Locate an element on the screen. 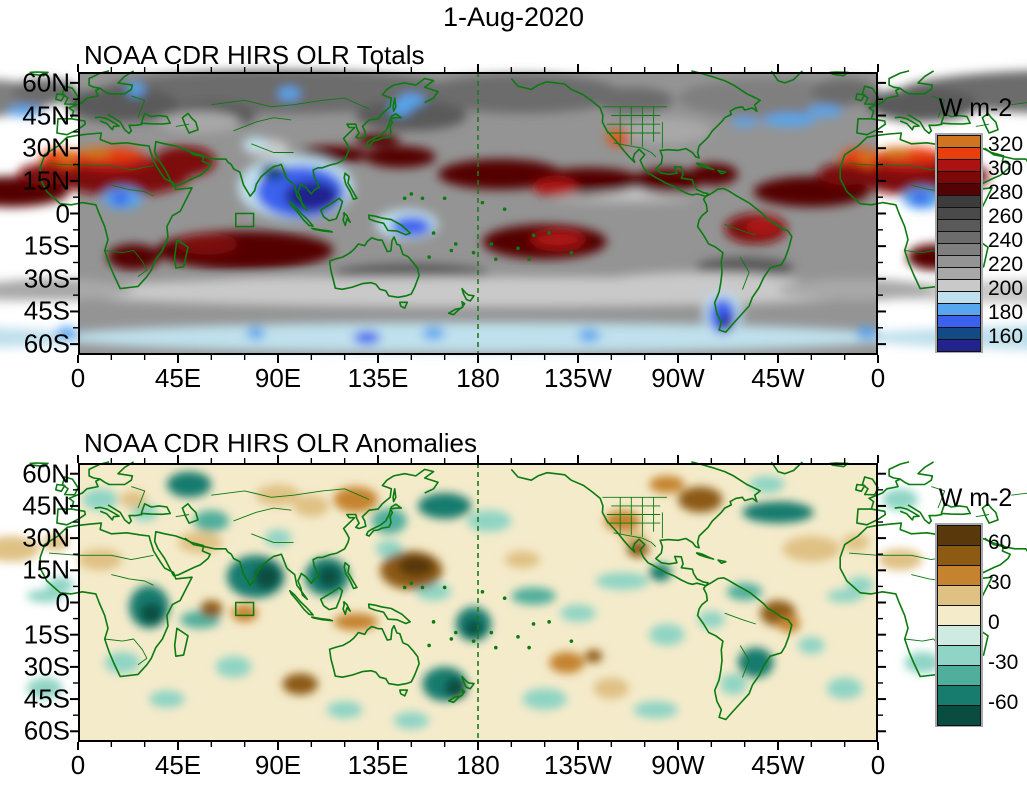  colorbar-tick-label: 0 is located at coordinates (994, 622).